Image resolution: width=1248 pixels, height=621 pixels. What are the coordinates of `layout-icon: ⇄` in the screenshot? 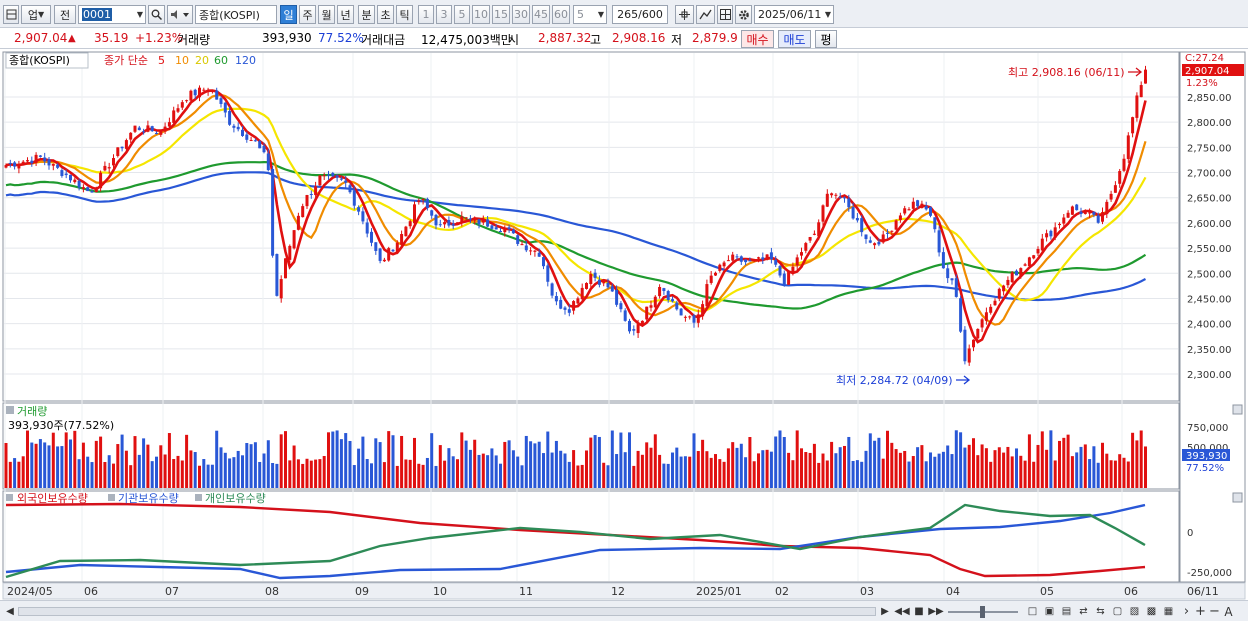 It's located at (1083, 611).